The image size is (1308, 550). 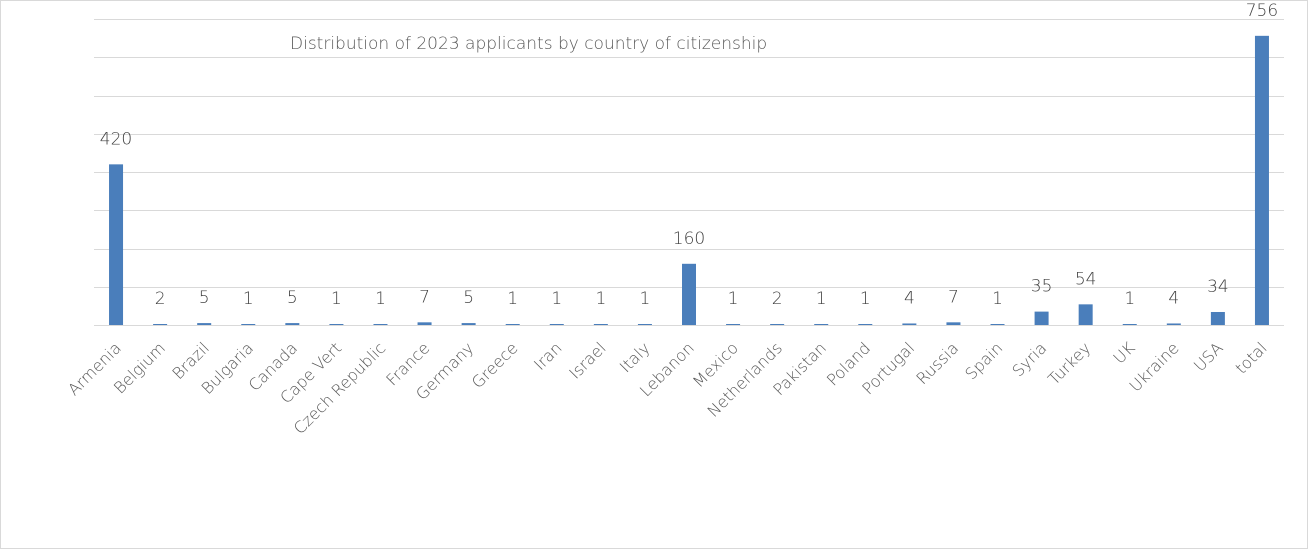 I want to click on bar-lebanon, so click(x=689, y=294).